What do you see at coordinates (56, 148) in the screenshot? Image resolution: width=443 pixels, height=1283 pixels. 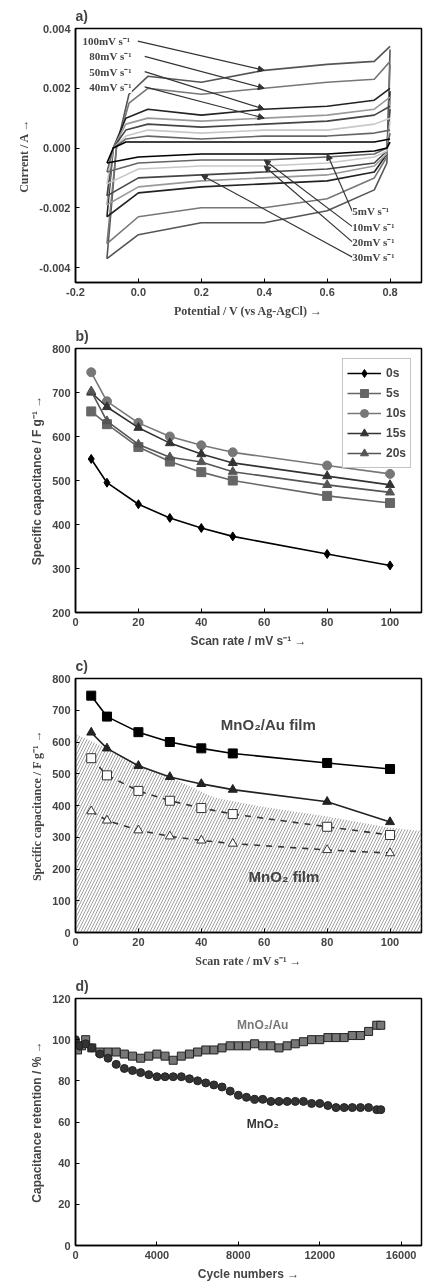 I see `y-tick-label: 0.000` at bounding box center [56, 148].